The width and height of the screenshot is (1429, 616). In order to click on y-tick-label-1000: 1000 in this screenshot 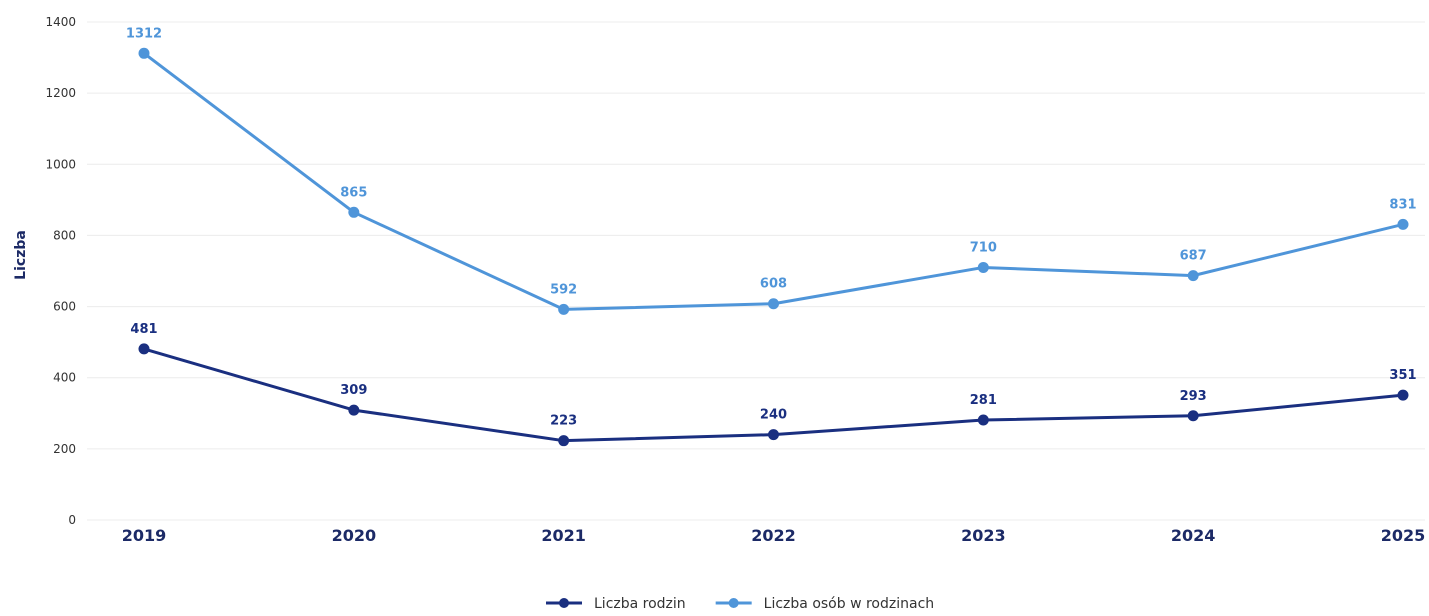, I will do `click(60, 164)`.